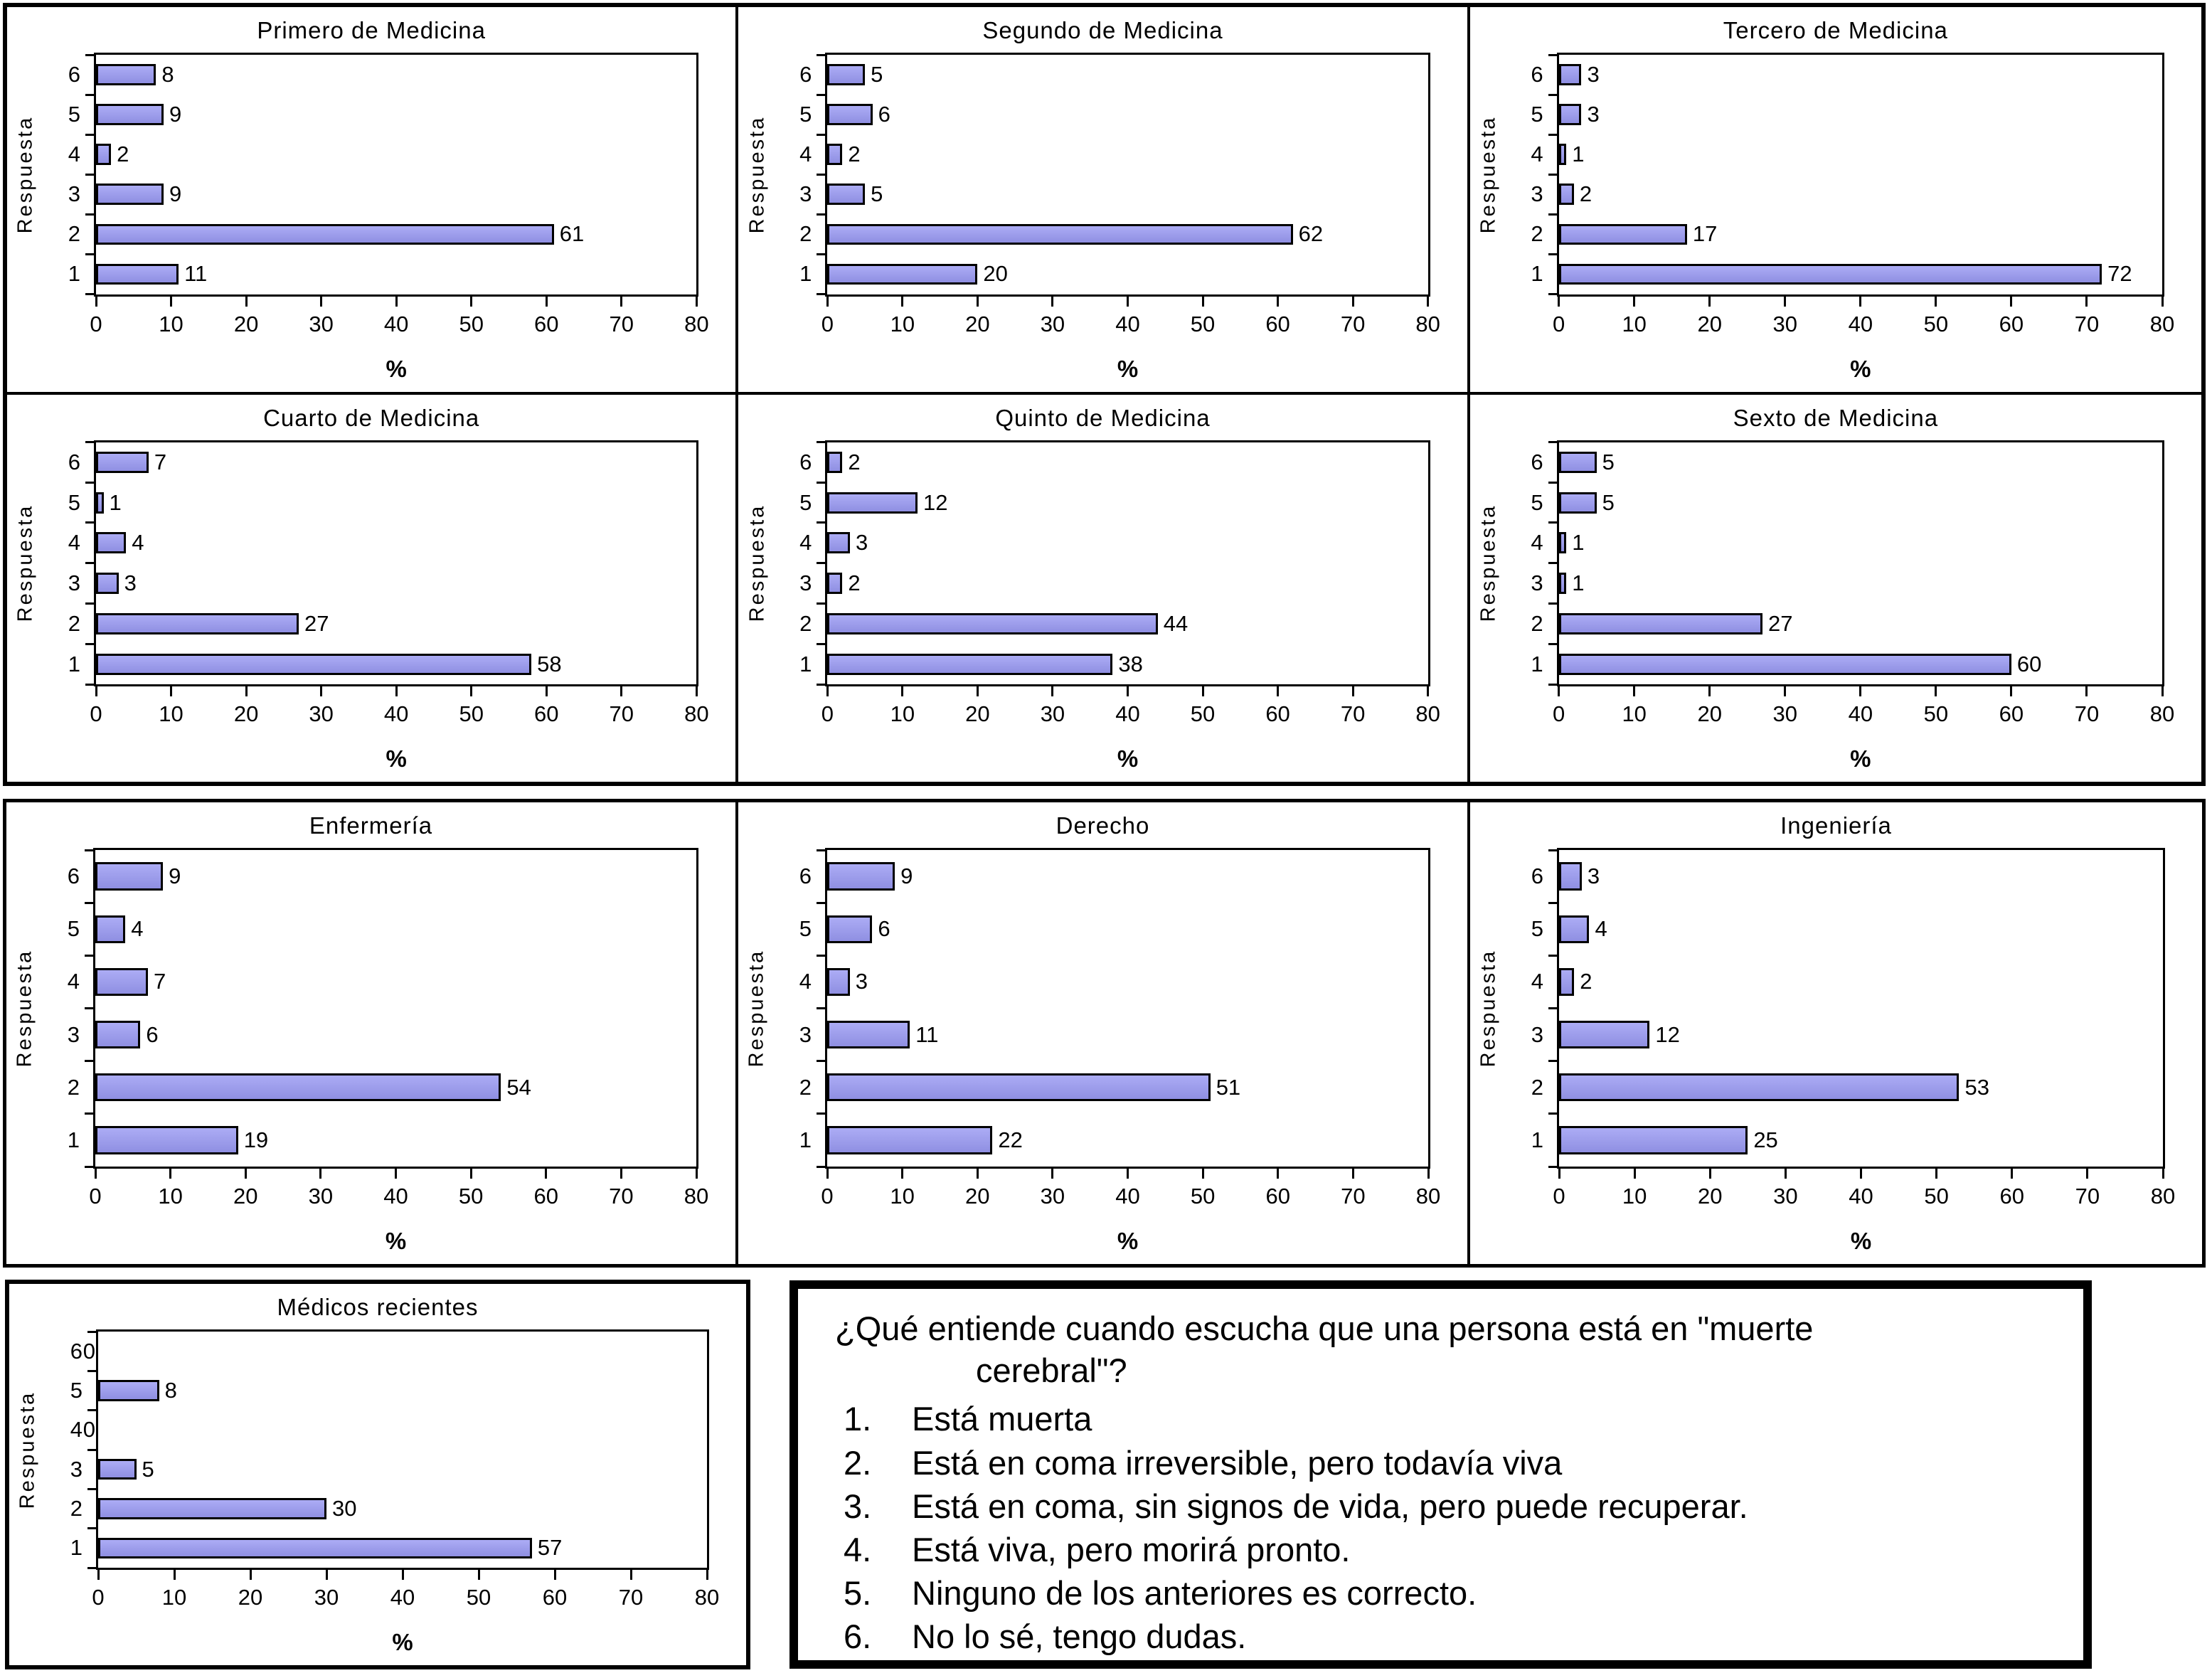 This screenshot has width=2212, height=1673. What do you see at coordinates (1119, 1051) in the screenshot?
I see `plot-area: 6 9 5 6 4 3 3 11 2 51 1 22 0 10 20 30 40 50 60 70 80%` at bounding box center [1119, 1051].